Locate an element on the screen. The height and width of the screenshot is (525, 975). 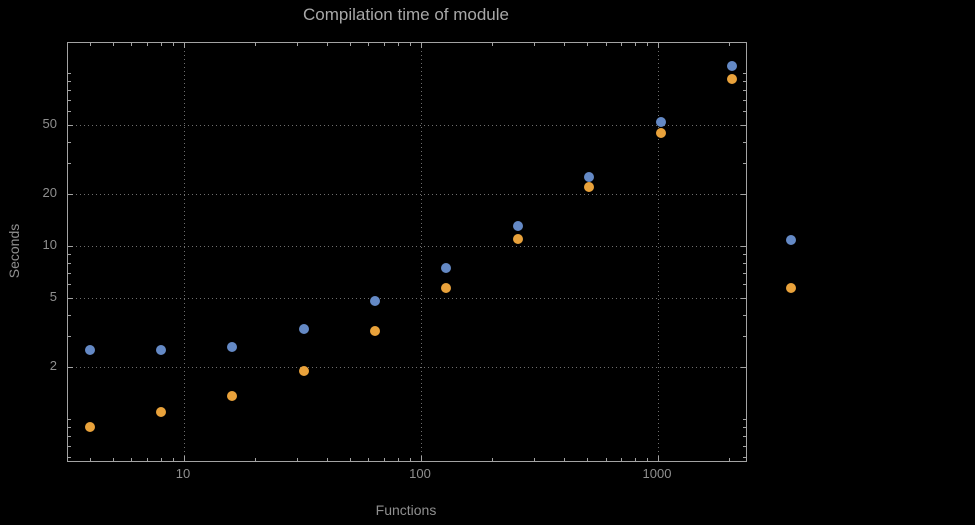
x-tick-label: 10 is located at coordinates (183, 473).